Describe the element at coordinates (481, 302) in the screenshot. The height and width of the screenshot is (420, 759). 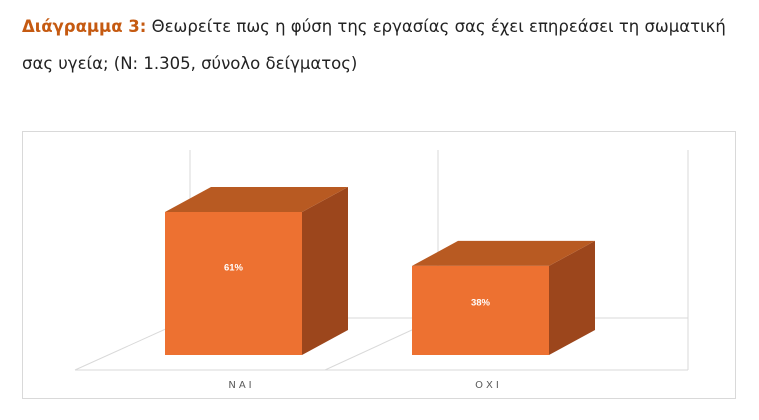
I see `value-label: 38%` at that location.